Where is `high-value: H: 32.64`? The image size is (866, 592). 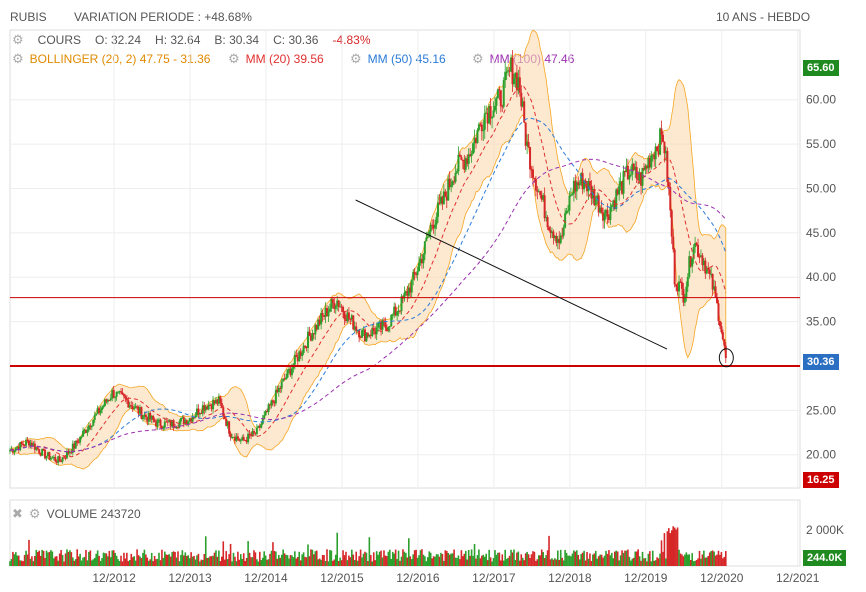 high-value: H: 32.64 is located at coordinates (178, 40).